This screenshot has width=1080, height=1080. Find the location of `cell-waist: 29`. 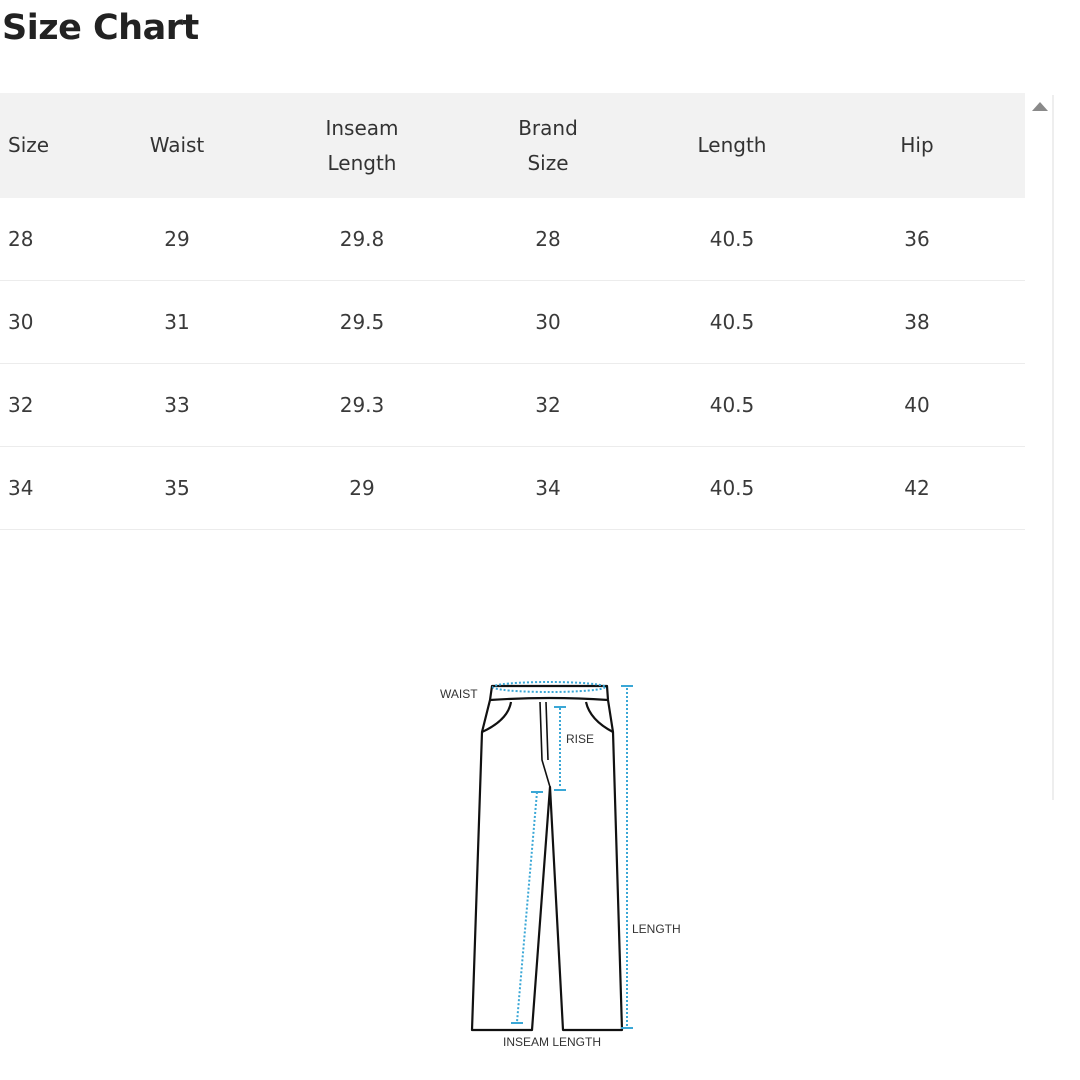

cell-waist: 29 is located at coordinates (177, 239).